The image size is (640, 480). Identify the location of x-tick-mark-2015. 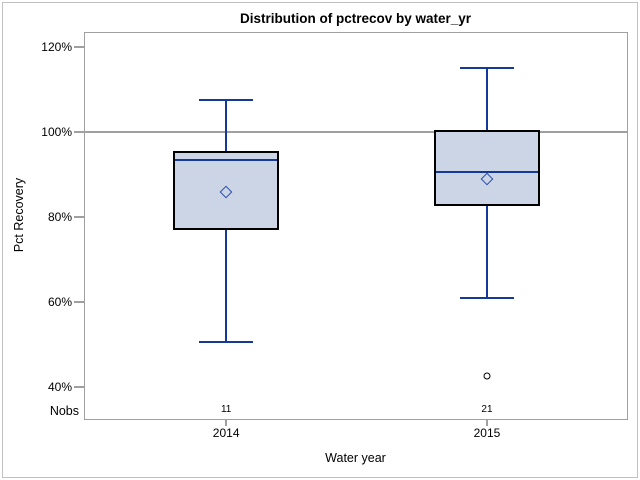
(487, 422).